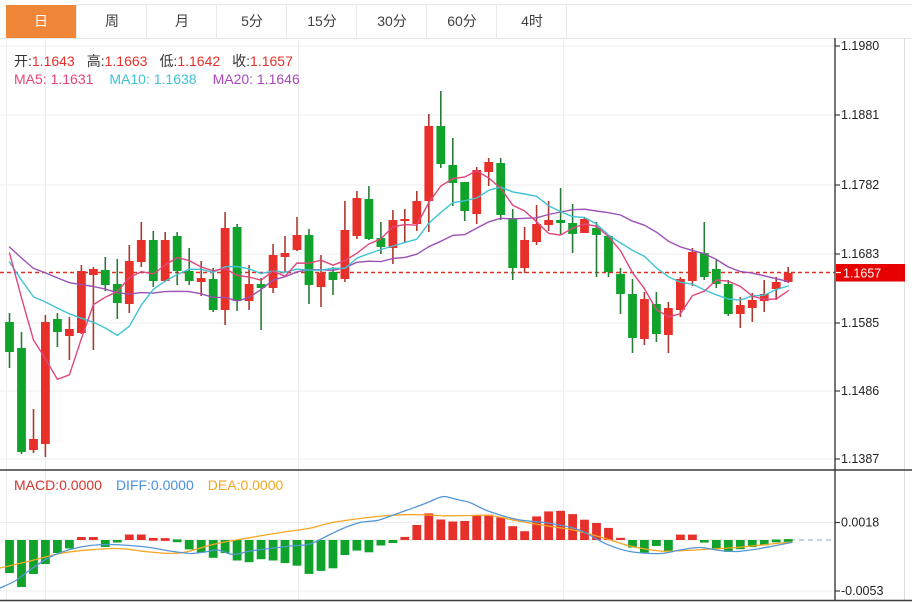  I want to click on svg-text: 1.1881, so click(860, 115).